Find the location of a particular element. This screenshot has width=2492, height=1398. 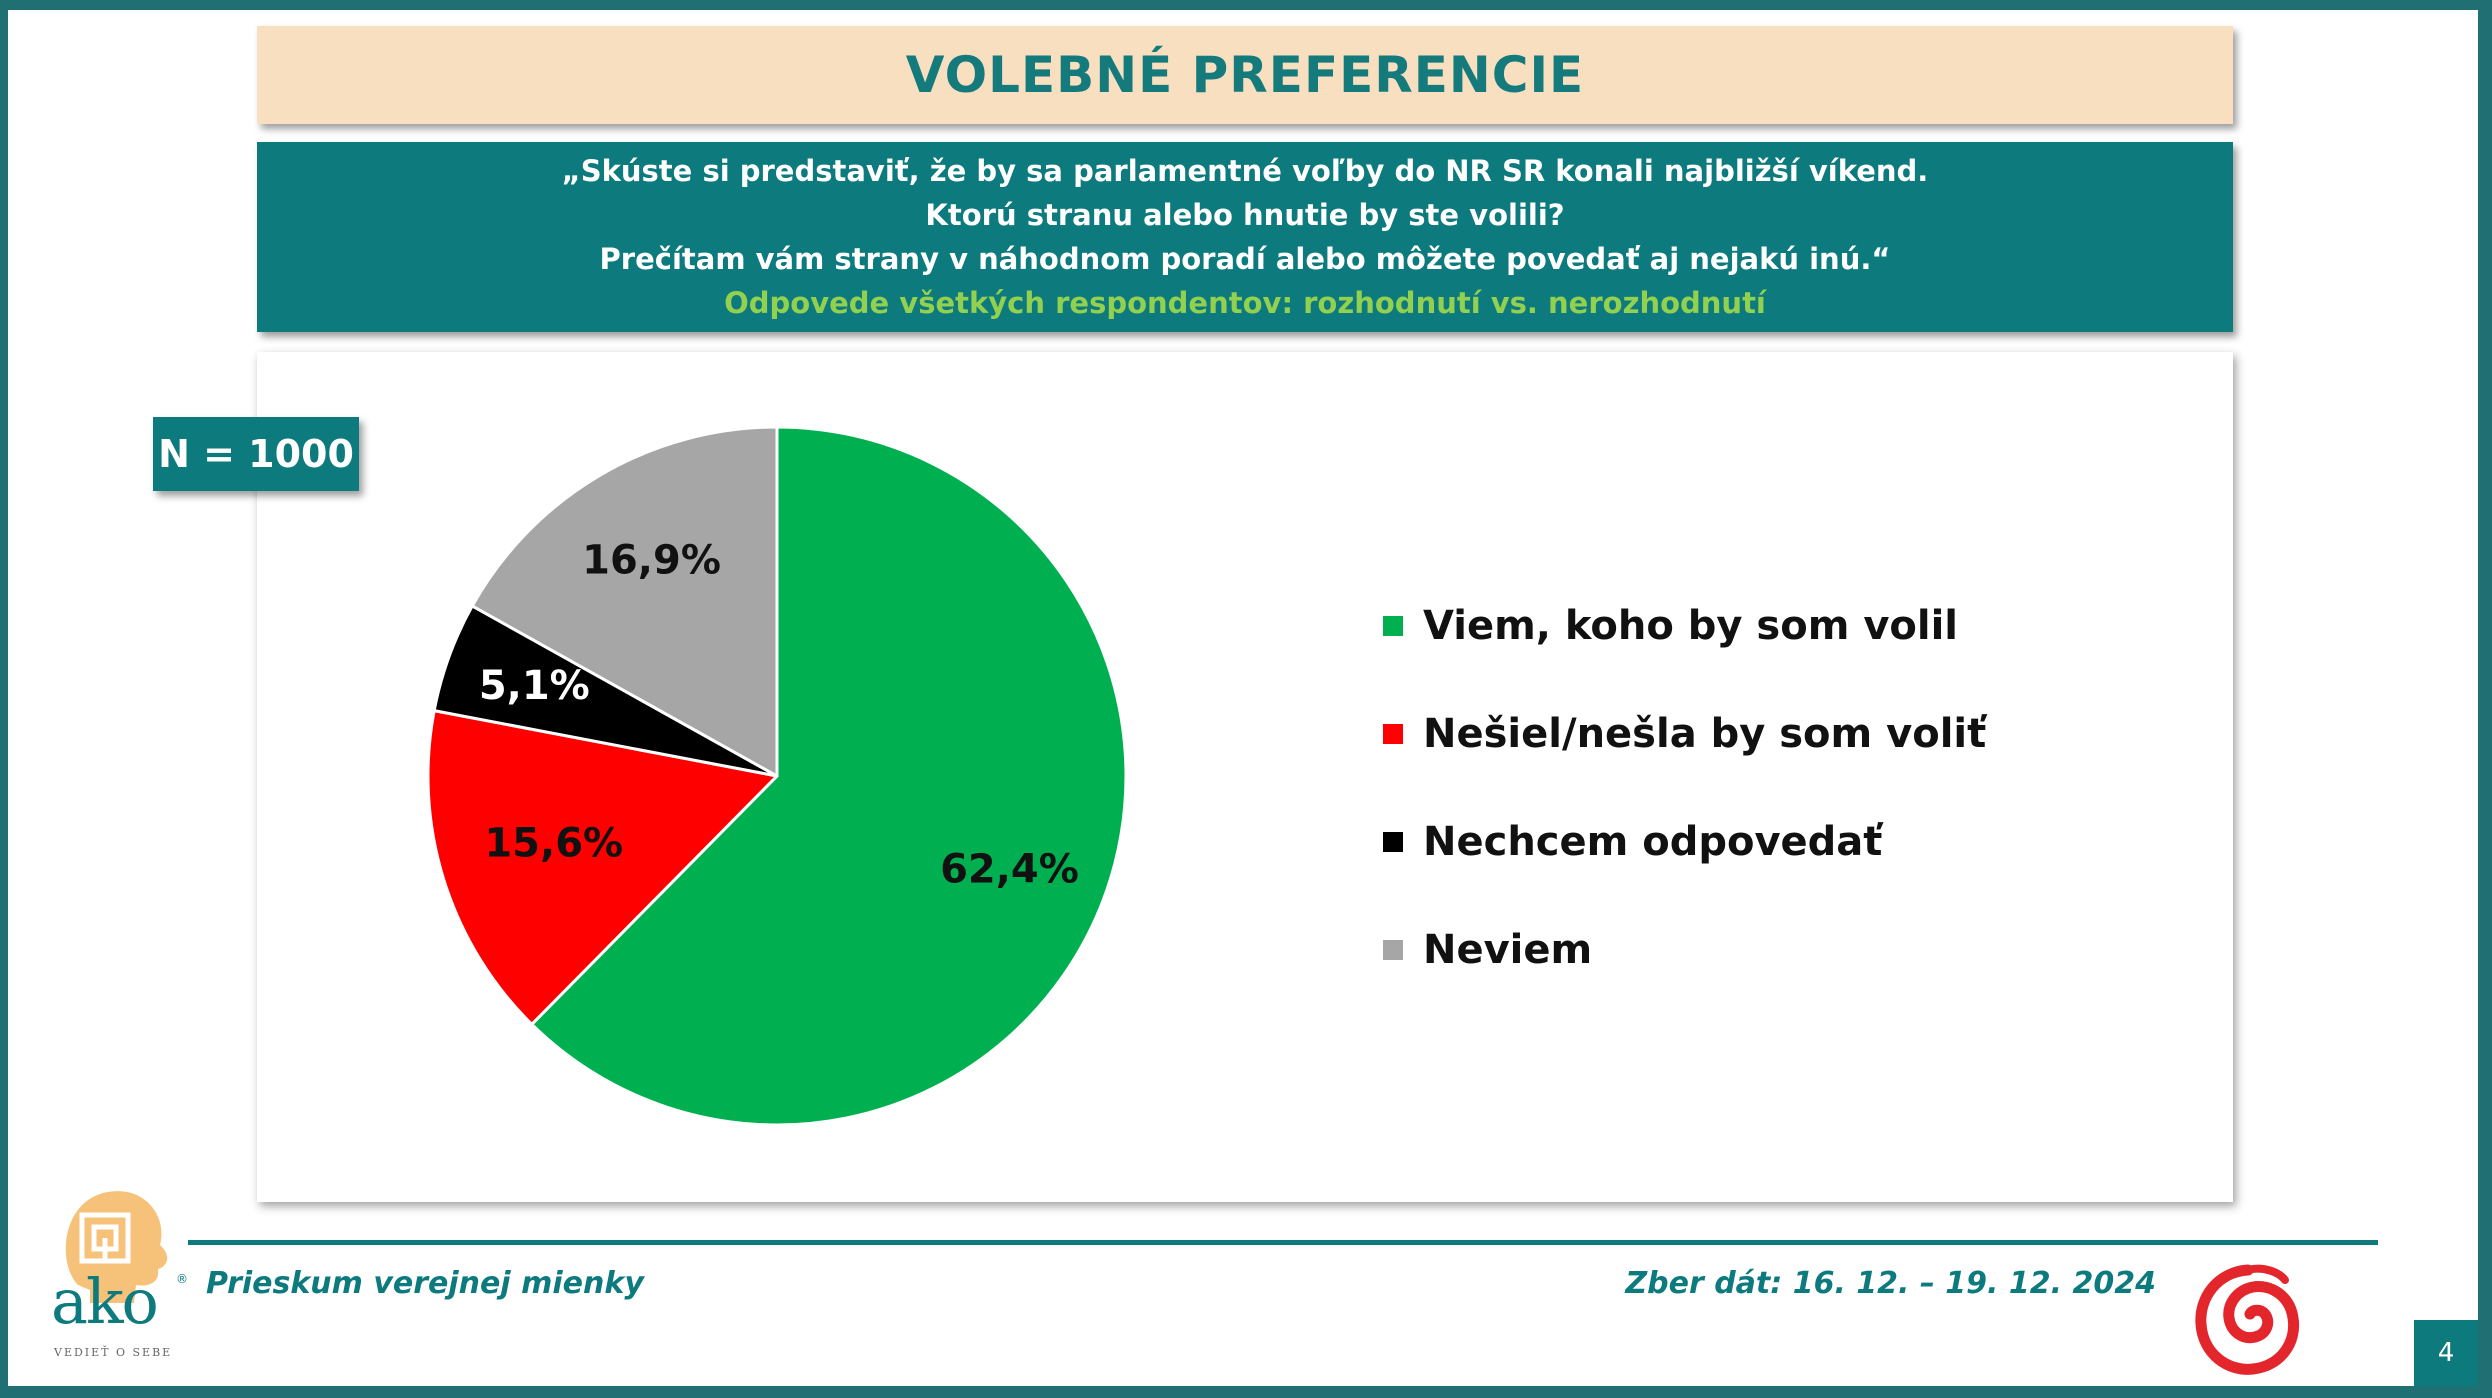

pie-label-refused: 5,1% is located at coordinates (534, 686).